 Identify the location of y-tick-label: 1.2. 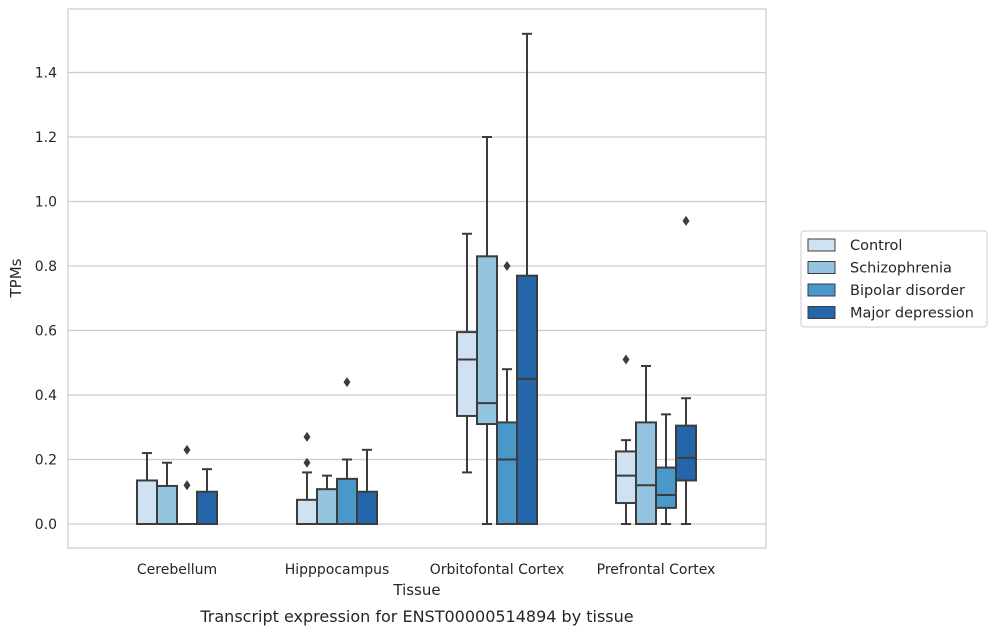
(46, 138).